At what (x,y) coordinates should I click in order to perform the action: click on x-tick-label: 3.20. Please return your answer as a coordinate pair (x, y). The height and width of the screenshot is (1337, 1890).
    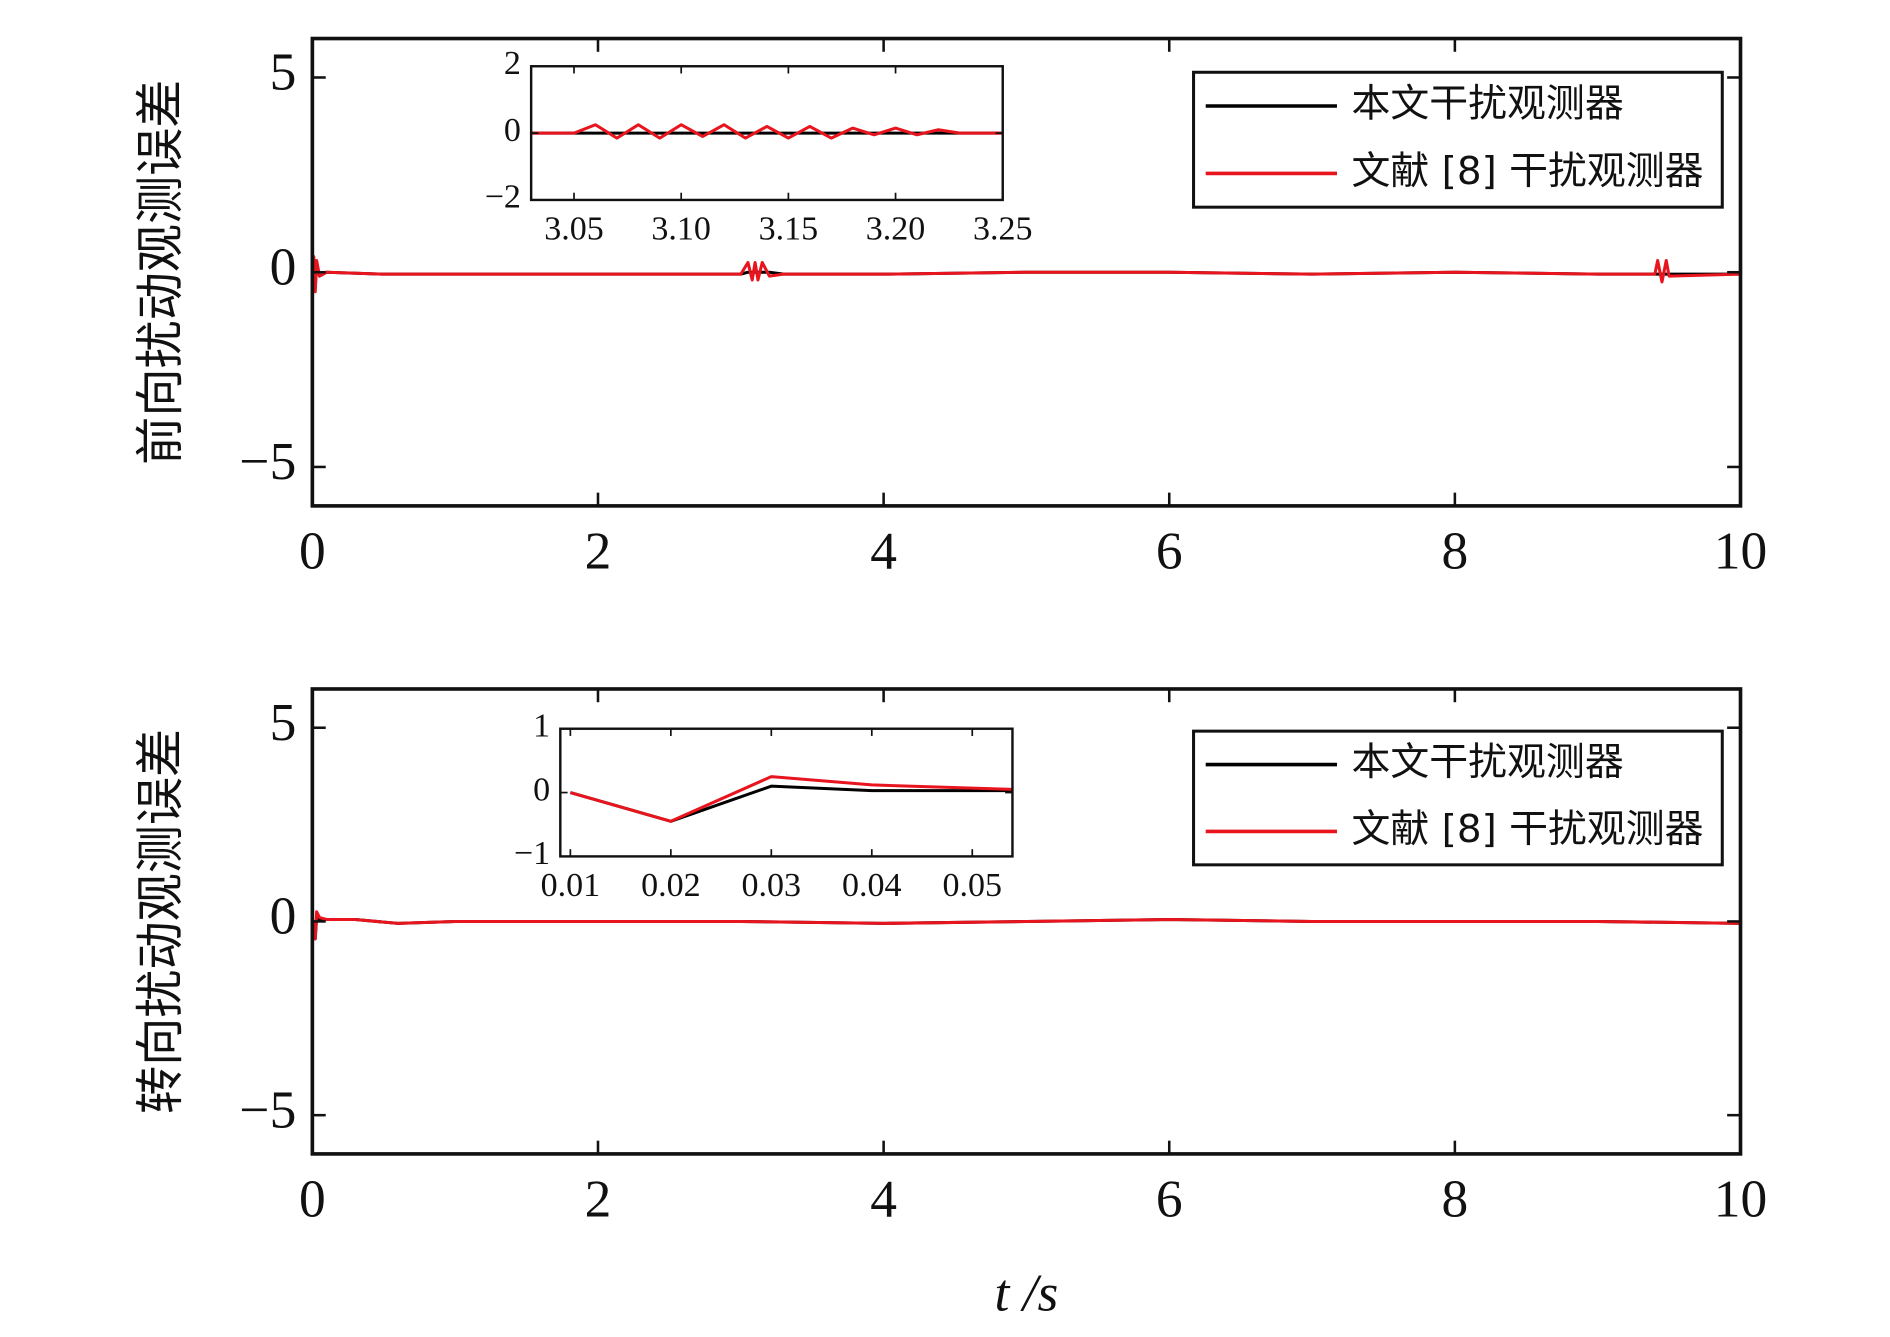
    Looking at the image, I should click on (896, 229).